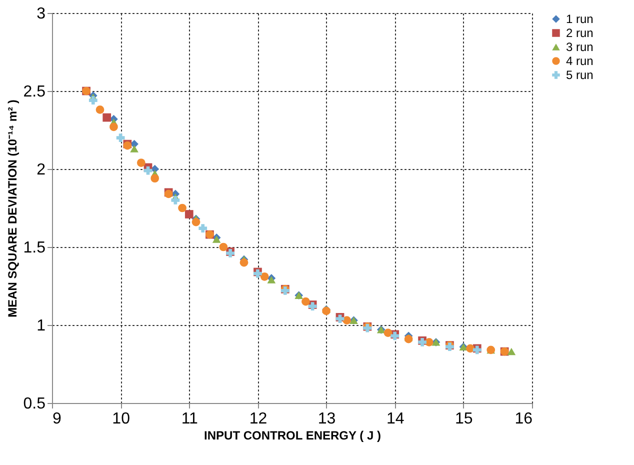  Describe the element at coordinates (34, 248) in the screenshot. I see `y-tick-label: 1.5` at that location.